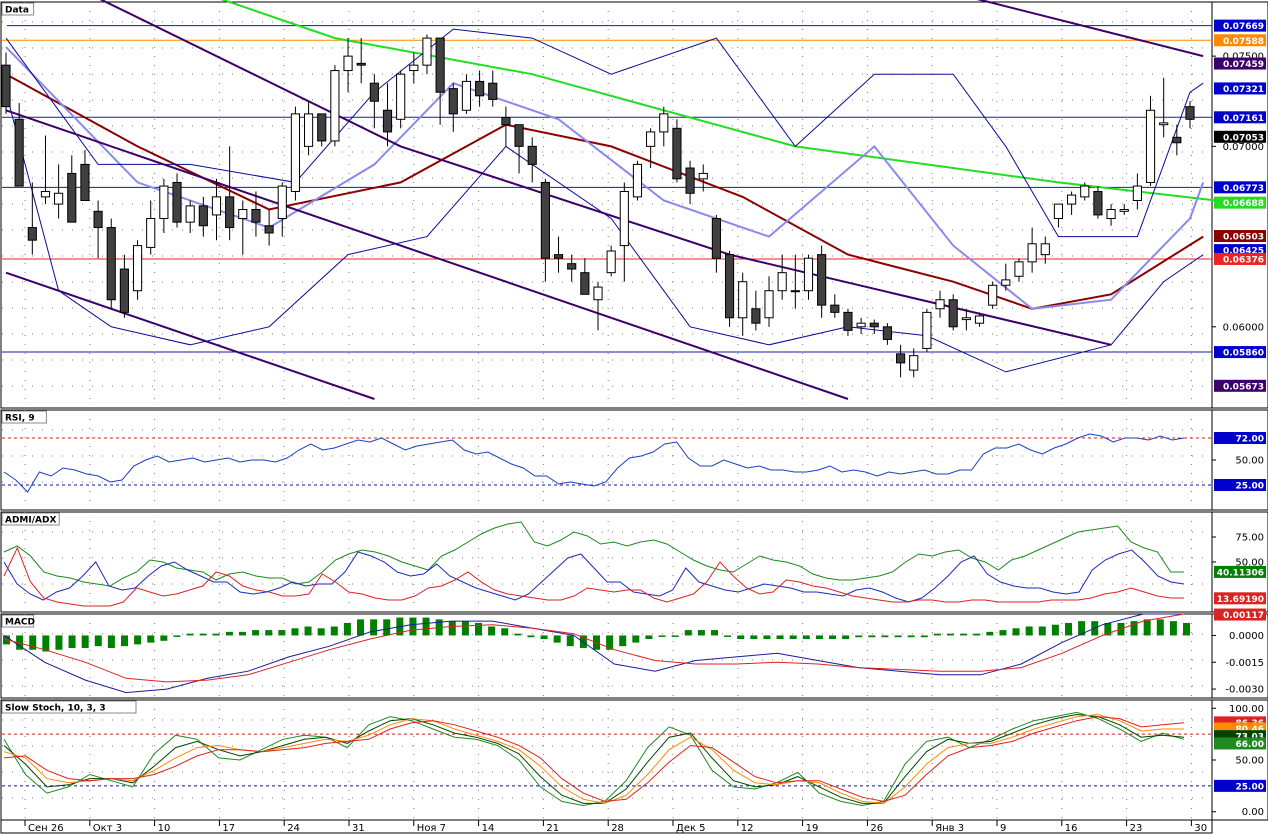 The width and height of the screenshot is (1268, 834). I want to click on y-tick-label: -0.0030, so click(1244, 690).